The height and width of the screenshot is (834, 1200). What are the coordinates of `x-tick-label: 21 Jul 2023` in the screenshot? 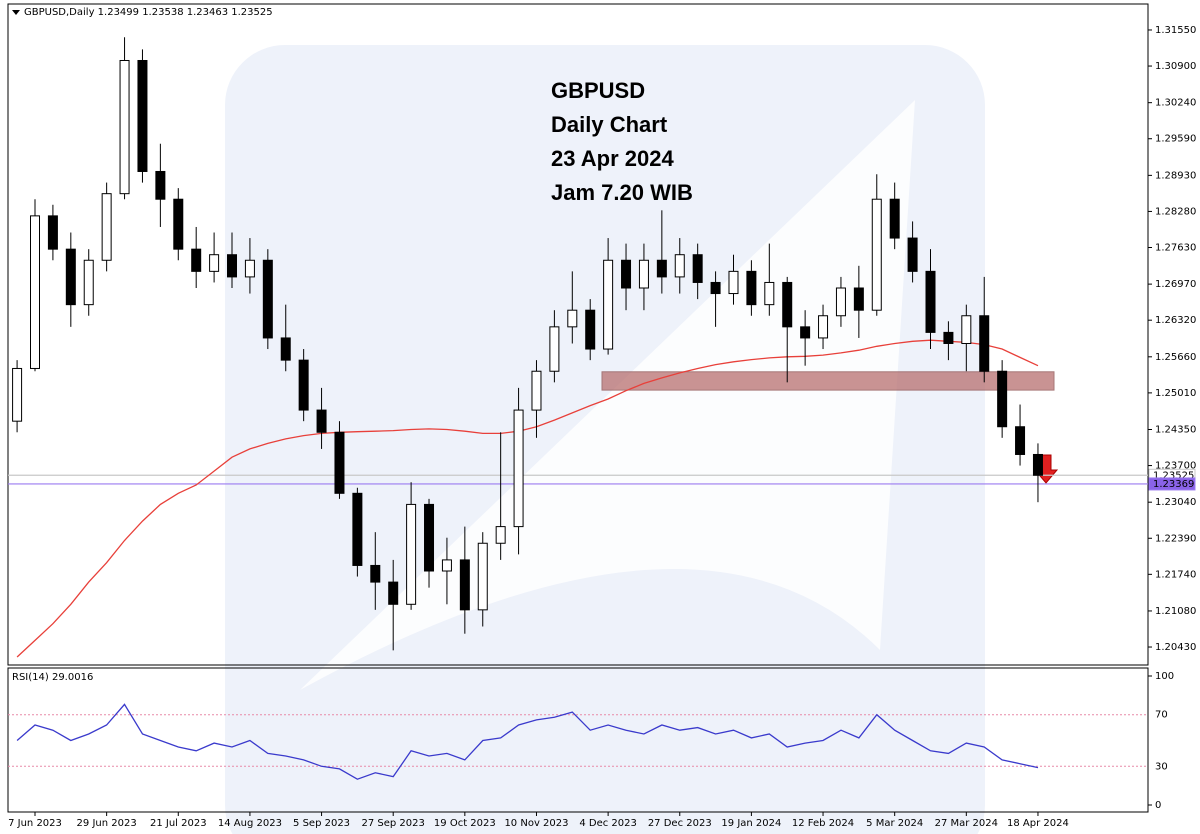 It's located at (178, 823).